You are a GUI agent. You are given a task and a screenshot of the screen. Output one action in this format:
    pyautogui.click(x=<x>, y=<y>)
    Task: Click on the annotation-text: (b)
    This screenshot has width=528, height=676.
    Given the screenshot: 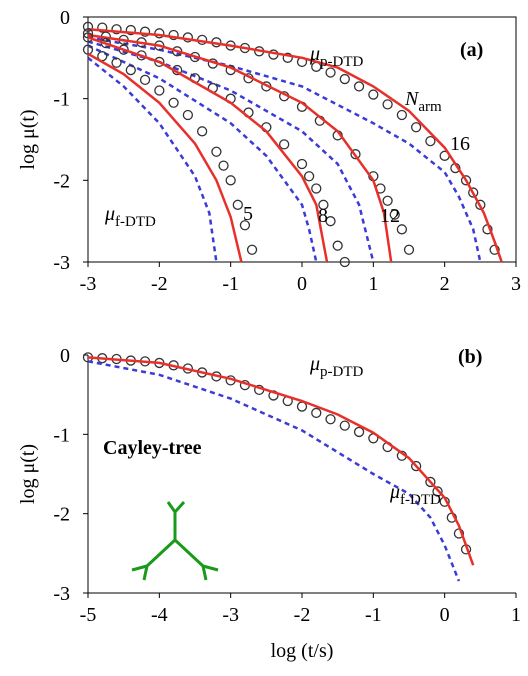 What is the action you would take?
    pyautogui.click(x=470, y=357)
    